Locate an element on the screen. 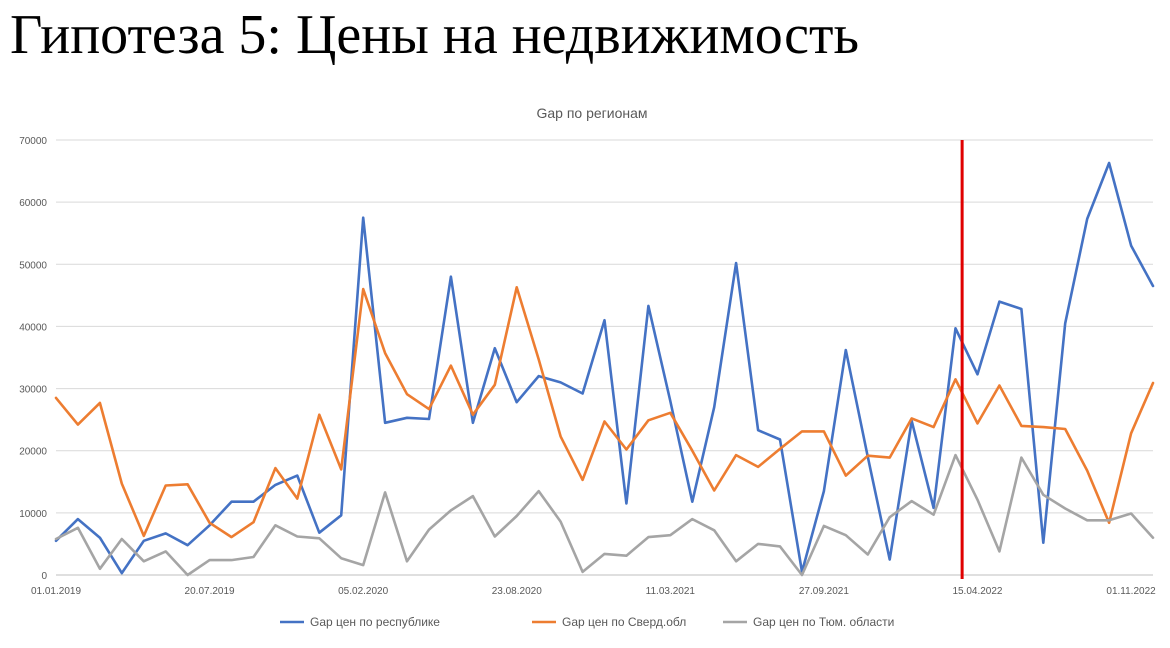  y-tick-label: 30000 is located at coordinates (33, 390).